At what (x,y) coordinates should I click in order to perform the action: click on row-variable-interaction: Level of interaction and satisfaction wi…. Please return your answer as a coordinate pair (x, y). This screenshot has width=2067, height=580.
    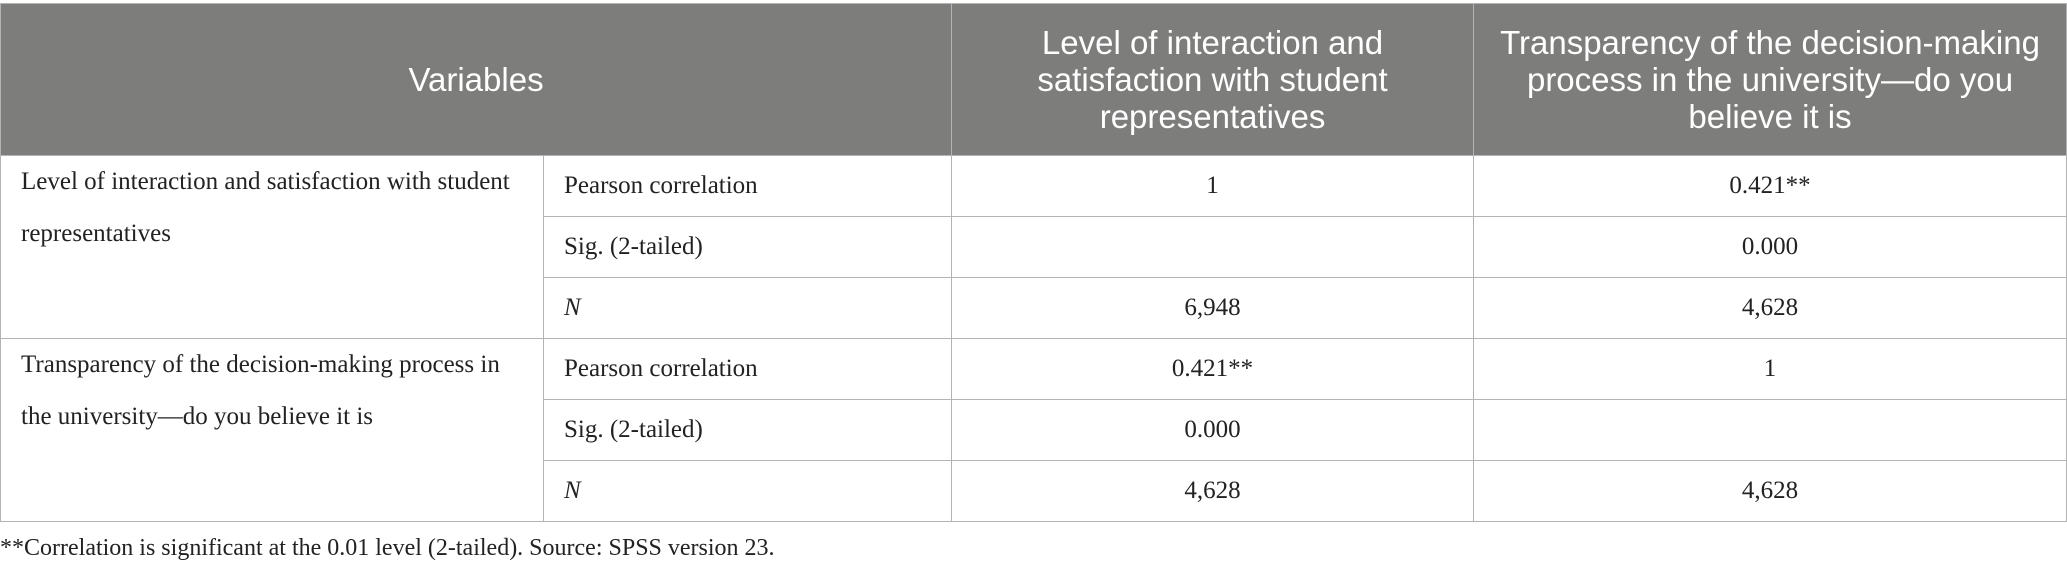
    Looking at the image, I should click on (272, 247).